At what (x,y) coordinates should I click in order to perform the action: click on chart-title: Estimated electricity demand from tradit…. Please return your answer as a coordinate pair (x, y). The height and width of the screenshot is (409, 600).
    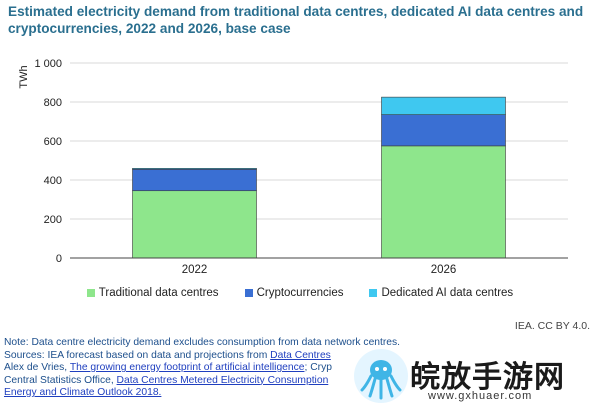
    Looking at the image, I should click on (296, 20).